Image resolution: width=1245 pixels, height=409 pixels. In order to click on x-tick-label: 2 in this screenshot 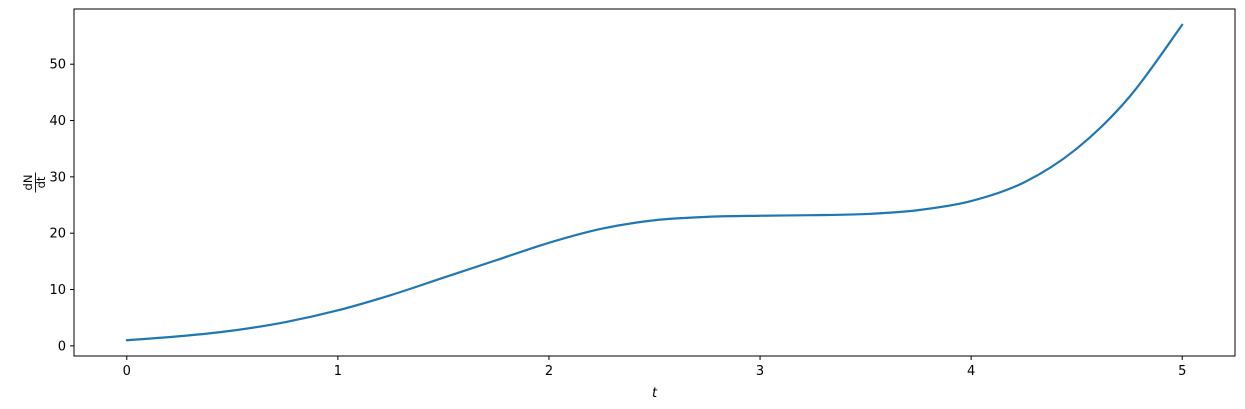, I will do `click(549, 371)`.